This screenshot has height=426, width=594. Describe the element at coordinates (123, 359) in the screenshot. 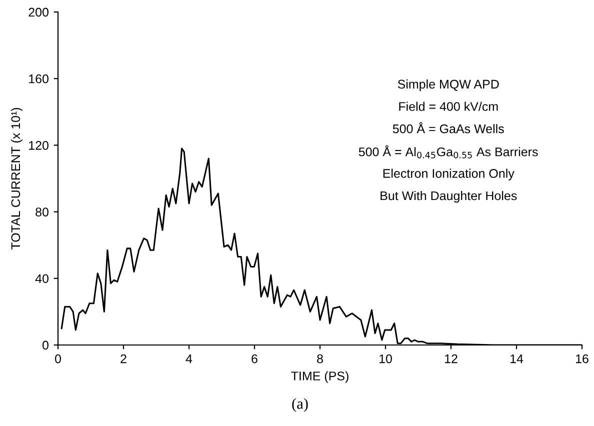

I see `x-tick-label: 2` at that location.